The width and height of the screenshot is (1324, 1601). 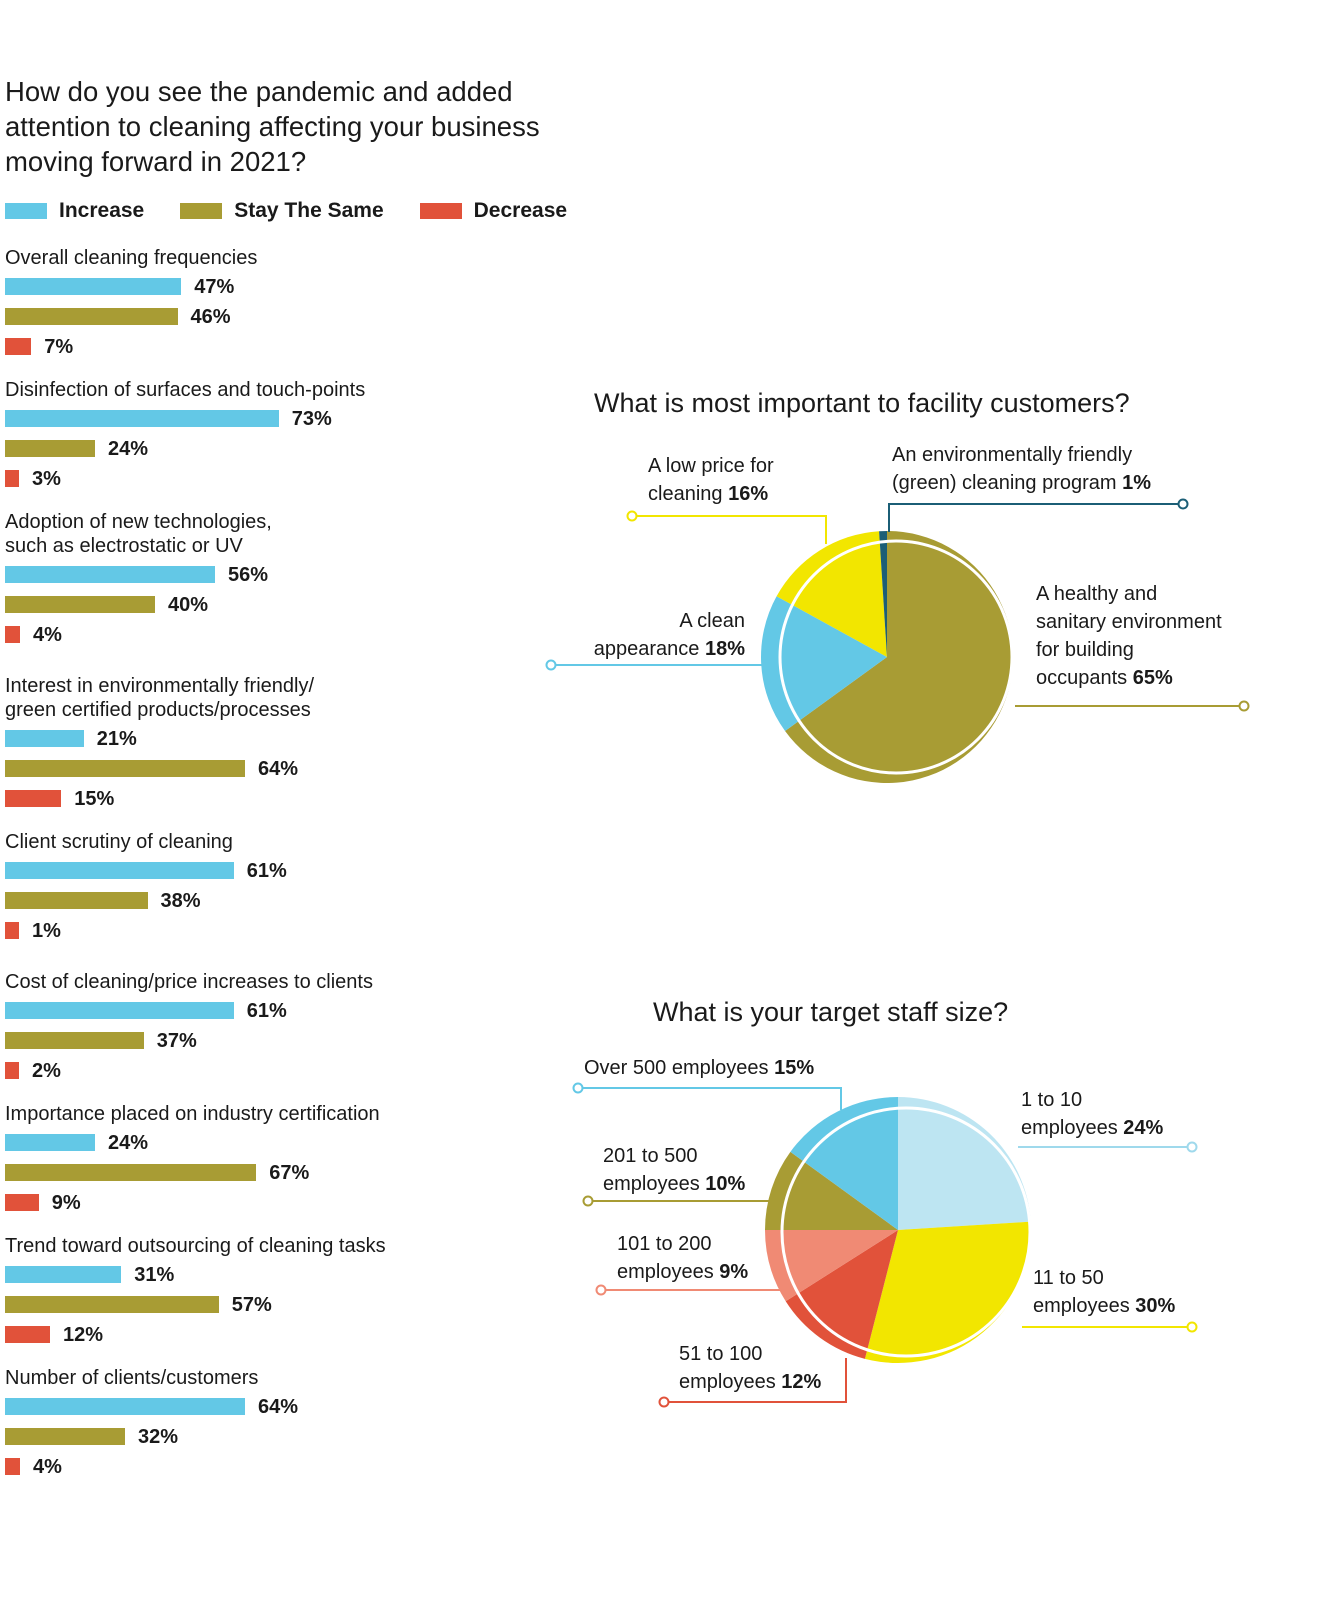 I want to click on pie-slice-label: 201 to 500 employees 10%, so click(x=674, y=1170).